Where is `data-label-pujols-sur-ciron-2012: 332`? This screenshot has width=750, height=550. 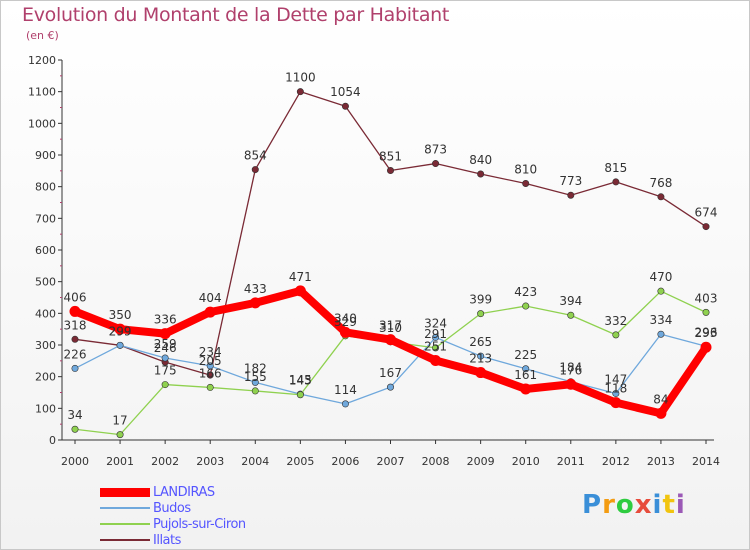 data-label-pujols-sur-ciron-2012: 332 is located at coordinates (615, 321).